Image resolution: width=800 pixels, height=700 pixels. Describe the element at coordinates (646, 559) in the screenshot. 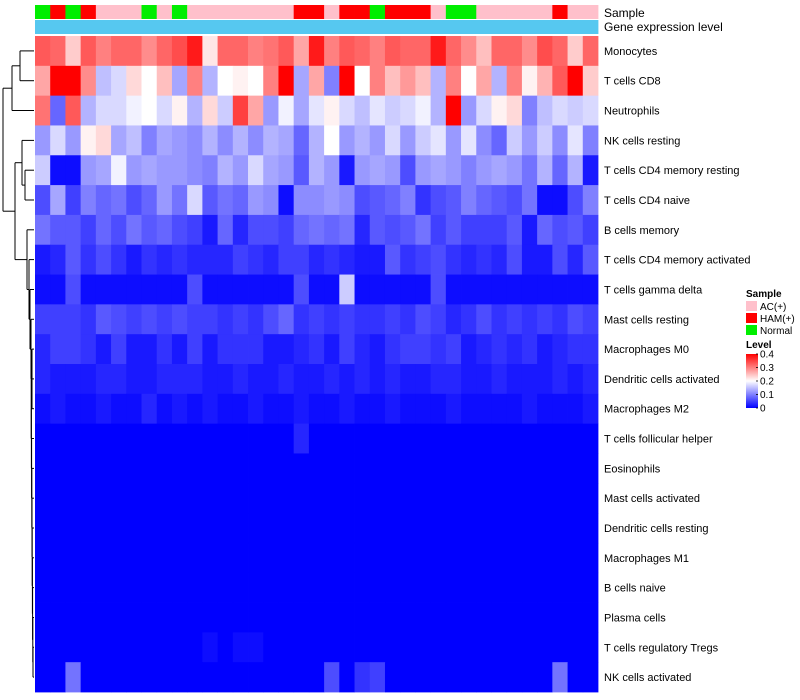

I see `row-label: Macrophages M1` at that location.